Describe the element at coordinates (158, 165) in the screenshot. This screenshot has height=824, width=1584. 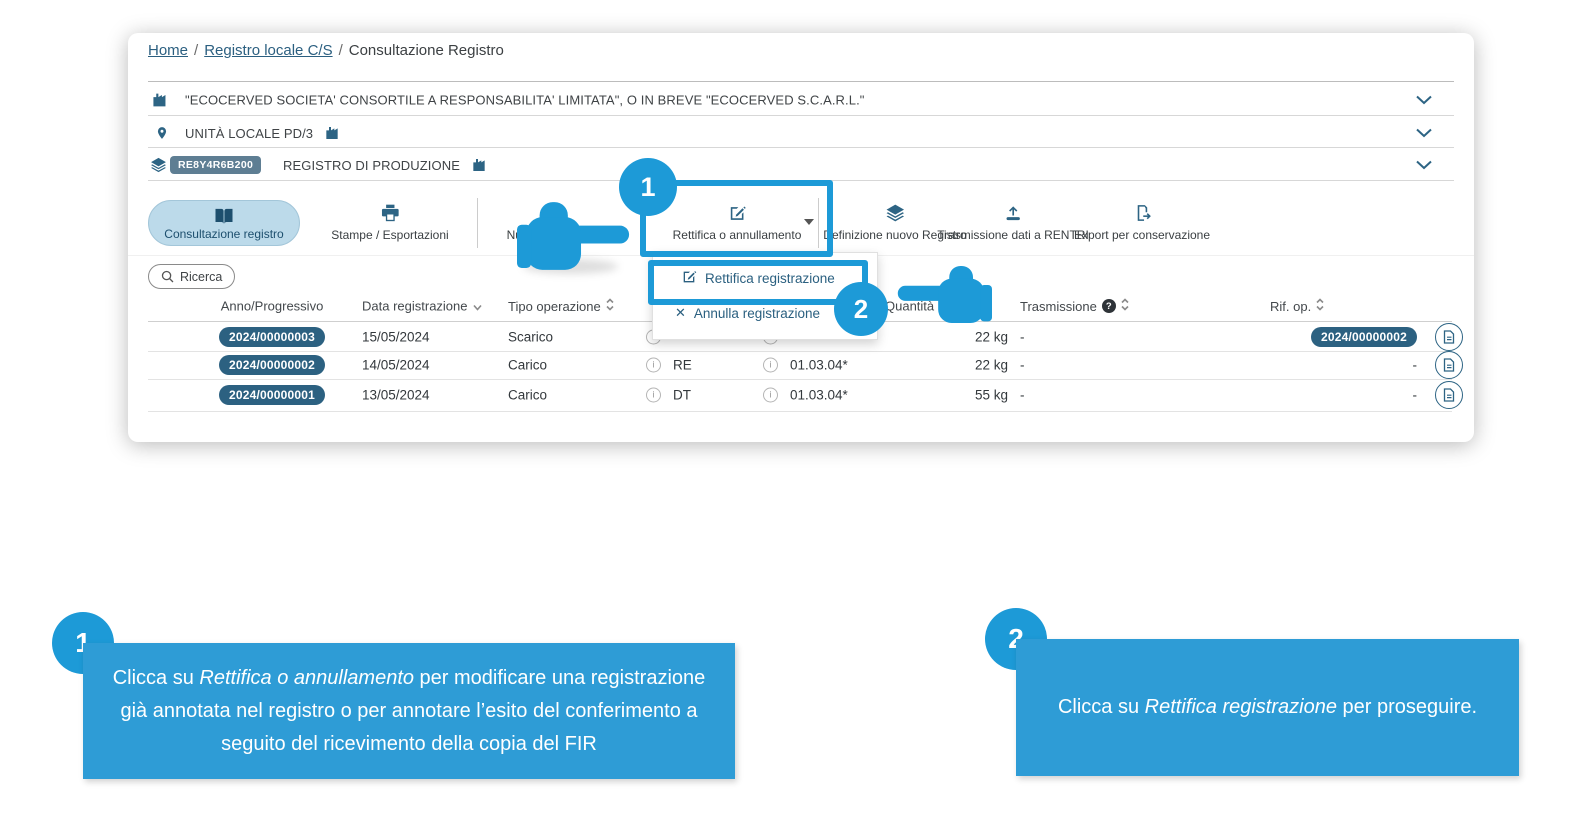
I see `layers-icon` at that location.